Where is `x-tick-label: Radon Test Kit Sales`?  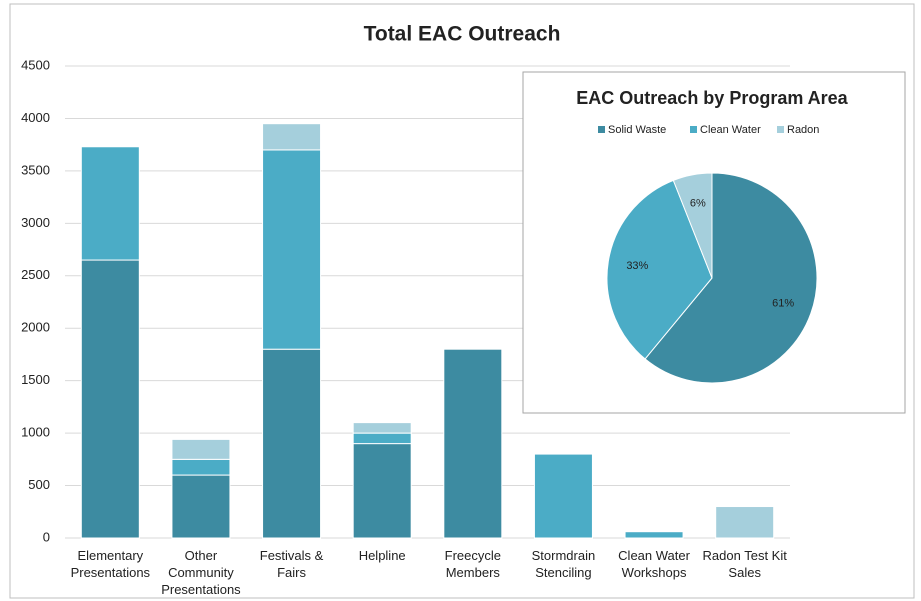 x-tick-label: Radon Test Kit Sales is located at coordinates (744, 564).